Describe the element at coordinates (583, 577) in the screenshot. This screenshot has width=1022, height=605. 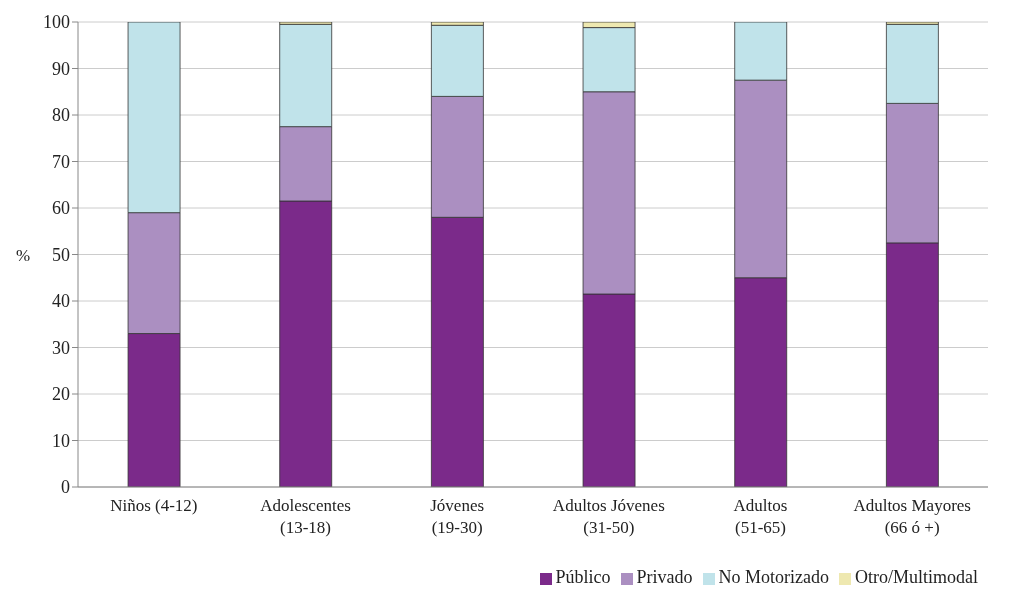
I see `legend-label: Público` at that location.